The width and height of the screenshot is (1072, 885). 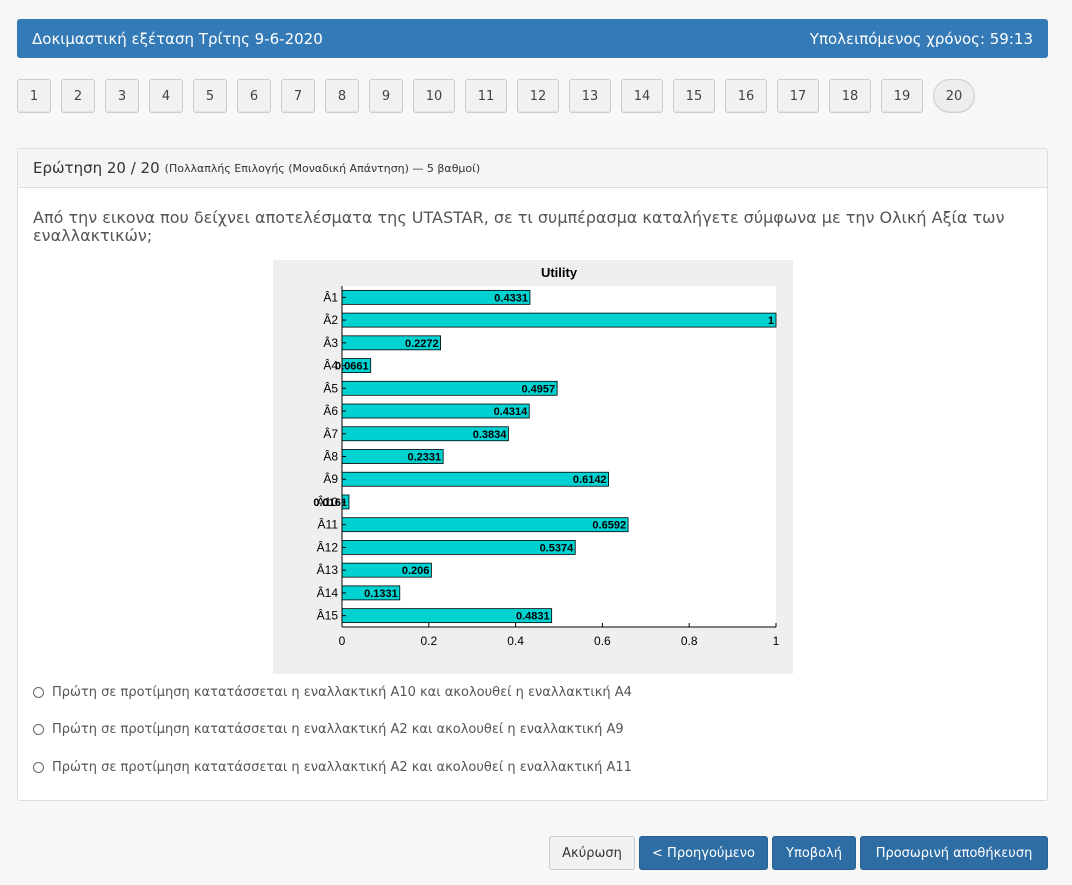 What do you see at coordinates (776, 641) in the screenshot?
I see `x-tick-label: 1` at bounding box center [776, 641].